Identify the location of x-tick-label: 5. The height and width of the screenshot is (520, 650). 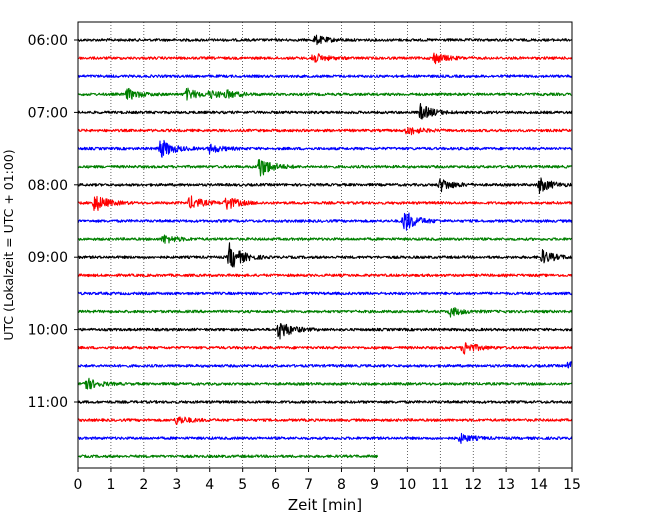
(242, 485).